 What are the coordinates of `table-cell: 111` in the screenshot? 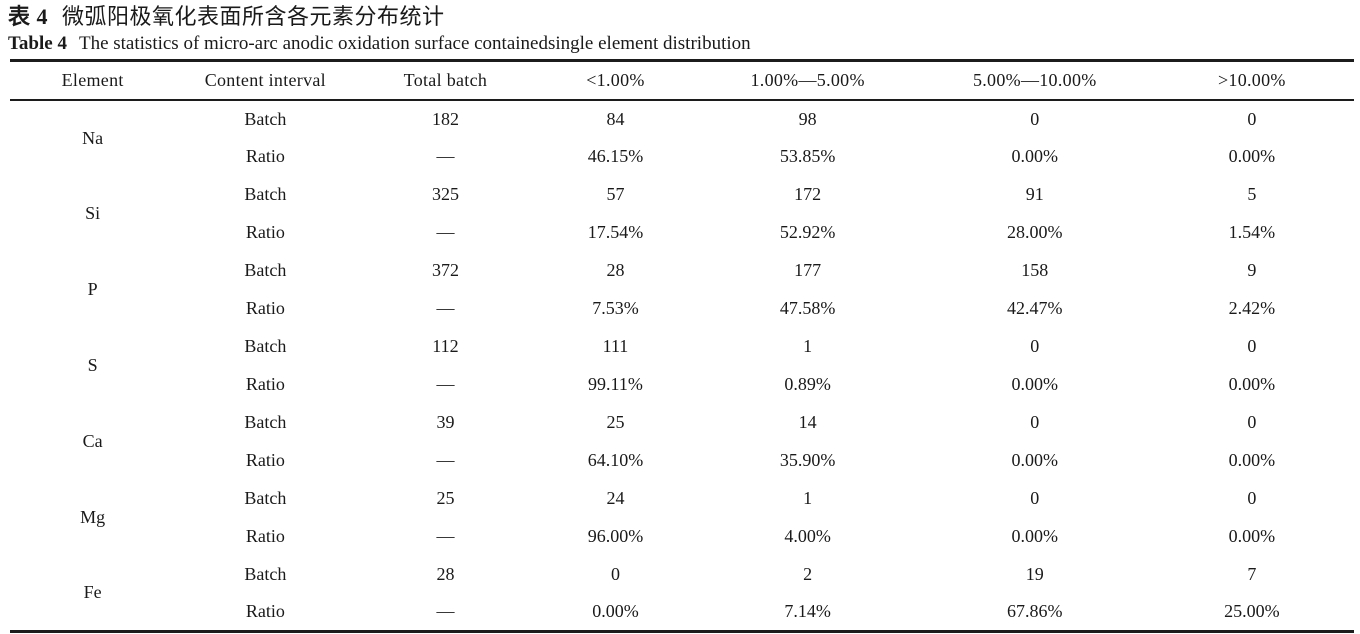 It's located at (615, 346).